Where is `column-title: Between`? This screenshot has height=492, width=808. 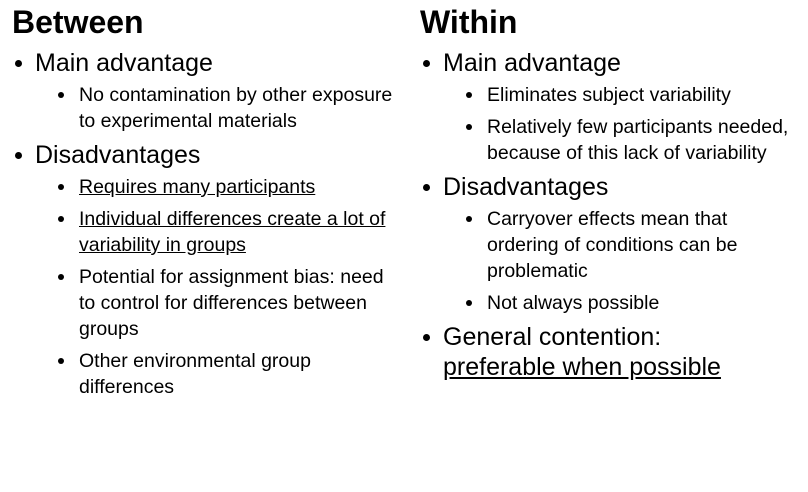 column-title: Between is located at coordinates (78, 22).